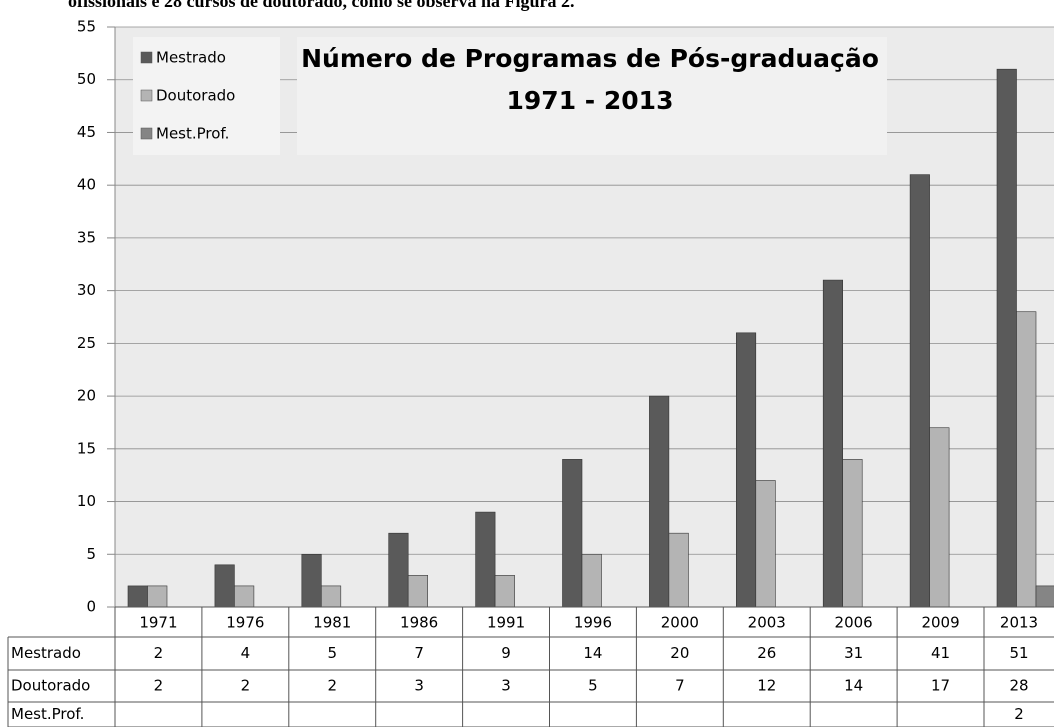 The height and width of the screenshot is (727, 1054). Describe the element at coordinates (50, 686) in the screenshot. I see `table-row-label: Doutorado` at that location.